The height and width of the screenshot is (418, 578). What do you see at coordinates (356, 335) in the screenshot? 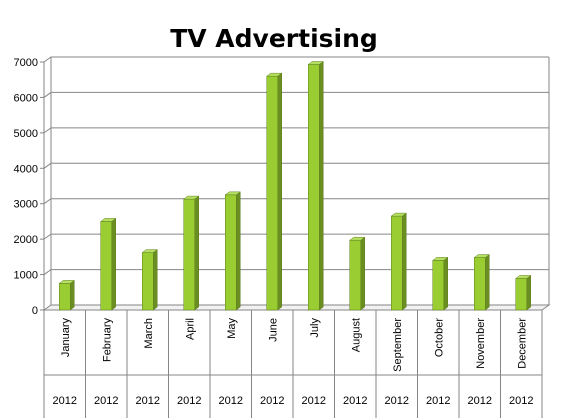
I see `x-tick-label: August` at bounding box center [356, 335].